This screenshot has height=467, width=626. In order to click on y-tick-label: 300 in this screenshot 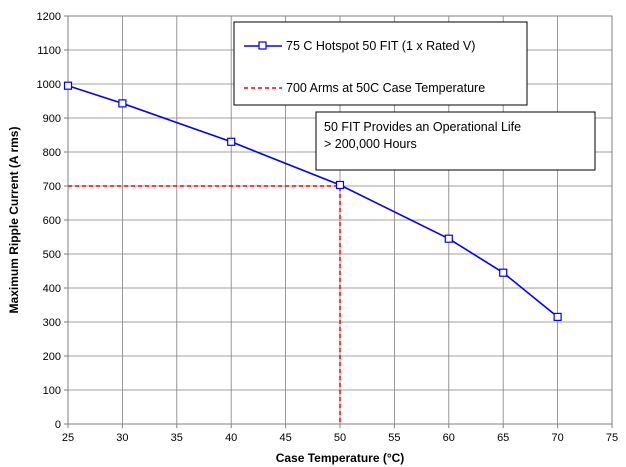, I will do `click(52, 323)`.